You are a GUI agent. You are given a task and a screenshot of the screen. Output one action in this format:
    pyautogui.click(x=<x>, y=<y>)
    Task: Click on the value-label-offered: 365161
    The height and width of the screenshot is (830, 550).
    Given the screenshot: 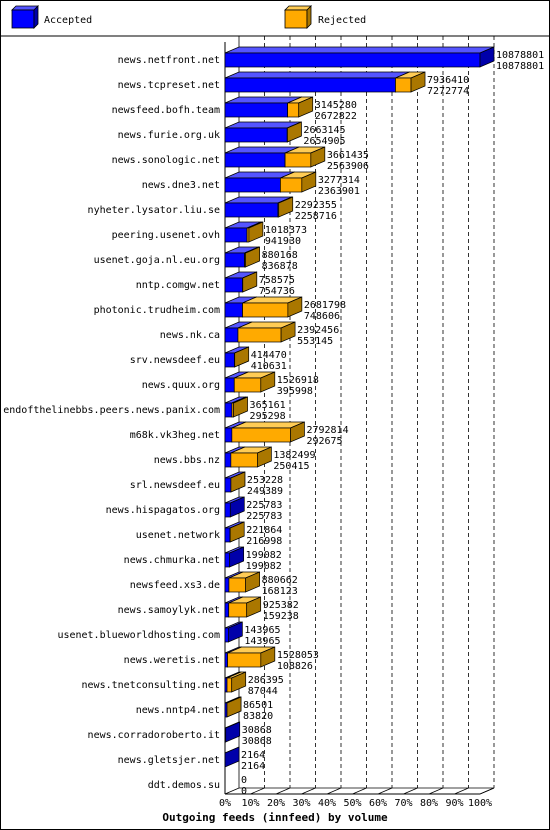 What is the action you would take?
    pyautogui.click(x=268, y=405)
    